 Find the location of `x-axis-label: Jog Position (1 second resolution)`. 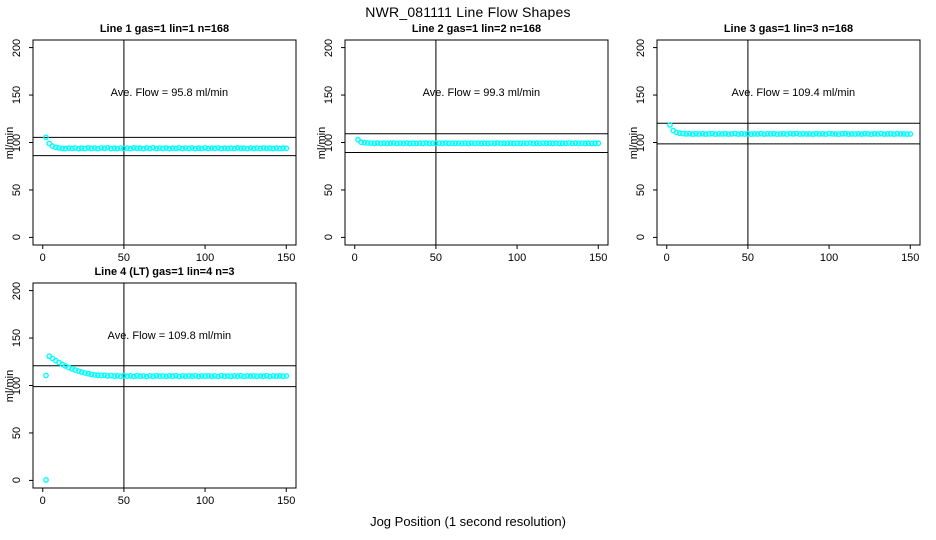

x-axis-label: Jog Position (1 second resolution) is located at coordinates (468, 521).